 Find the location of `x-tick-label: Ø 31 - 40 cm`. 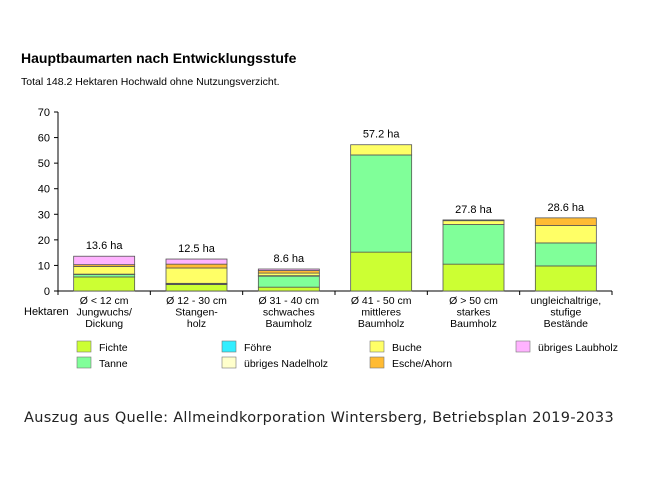

x-tick-label: Ø 31 - 40 cm is located at coordinates (288, 301).